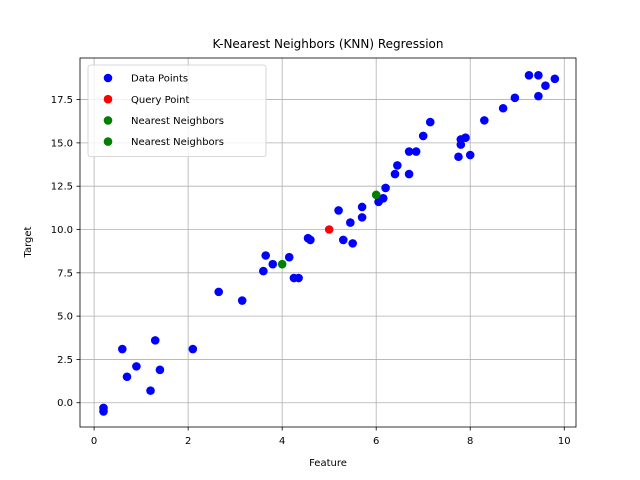  I want to click on y-tick-label: 15.0, so click(62, 143).